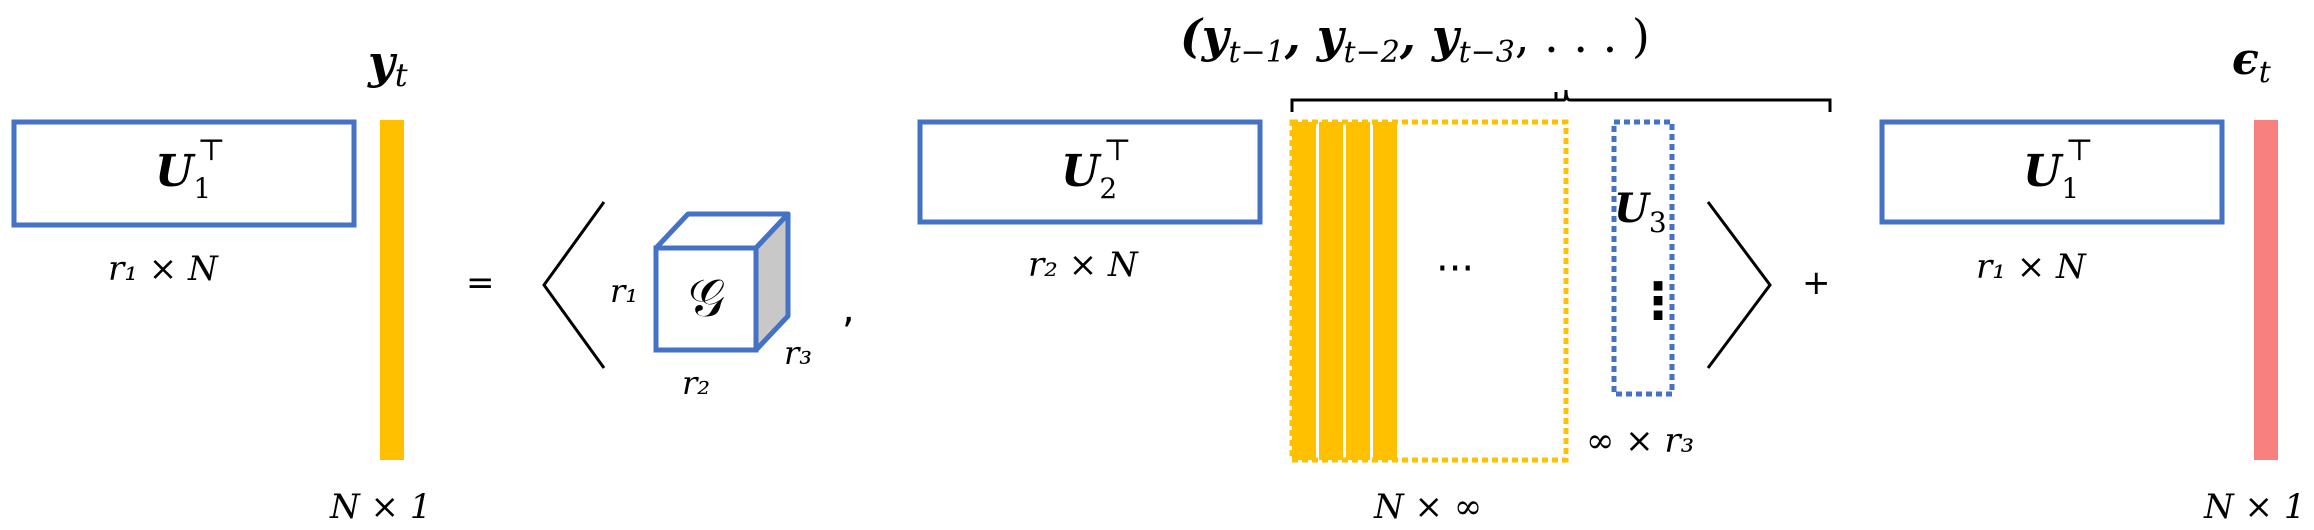  Describe the element at coordinates (1083, 265) in the screenshot. I see `u2-dimension-label: r₂ × N` at that location.